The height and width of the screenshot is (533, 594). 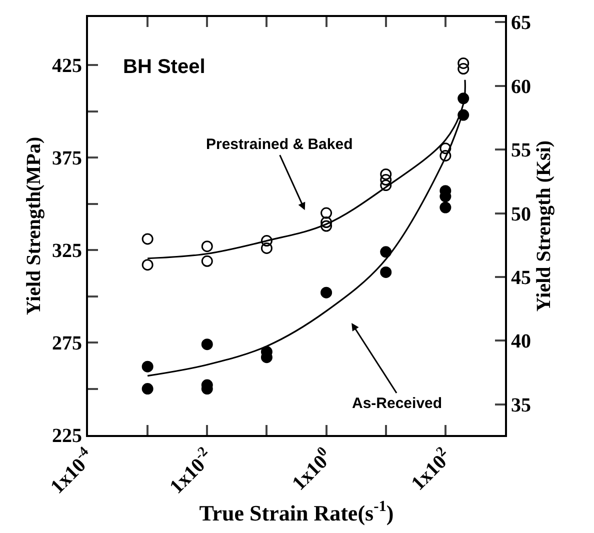 I want to click on x-axis-title: True Strain Rate(s$^{-1}$), so click(x=296, y=512).